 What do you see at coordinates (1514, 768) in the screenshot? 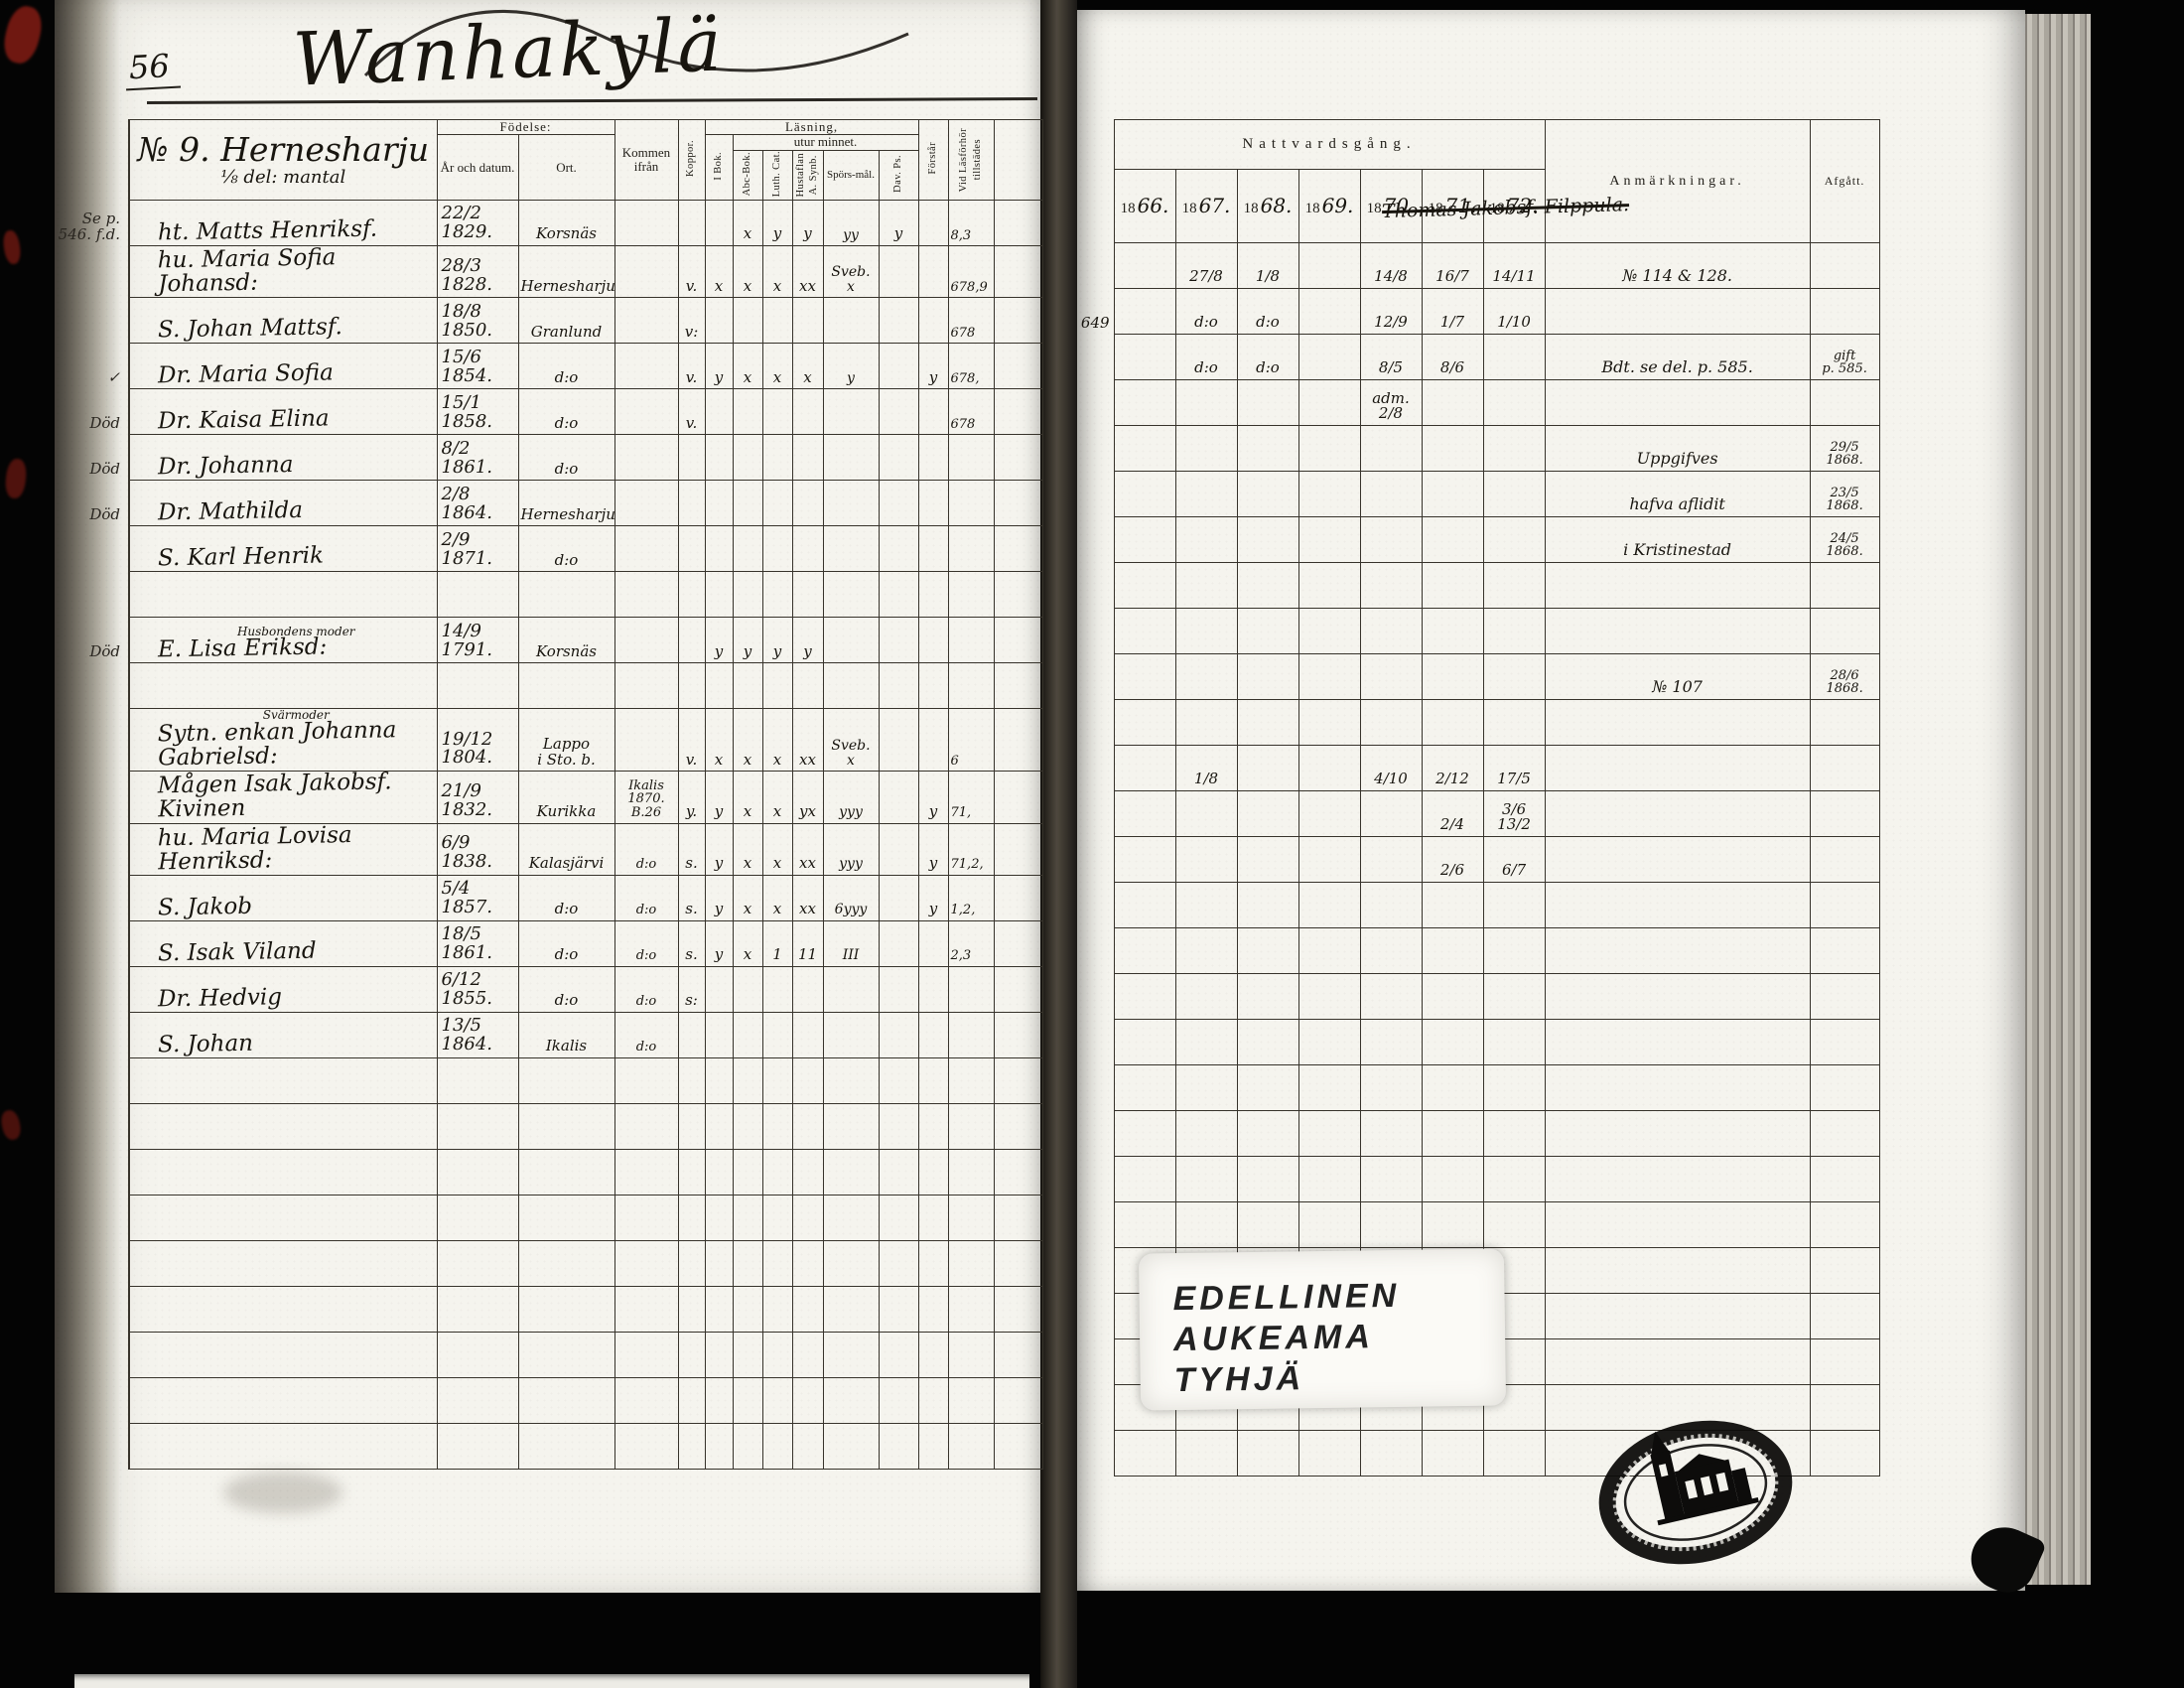
I see `cell-y: 17/5` at bounding box center [1514, 768].